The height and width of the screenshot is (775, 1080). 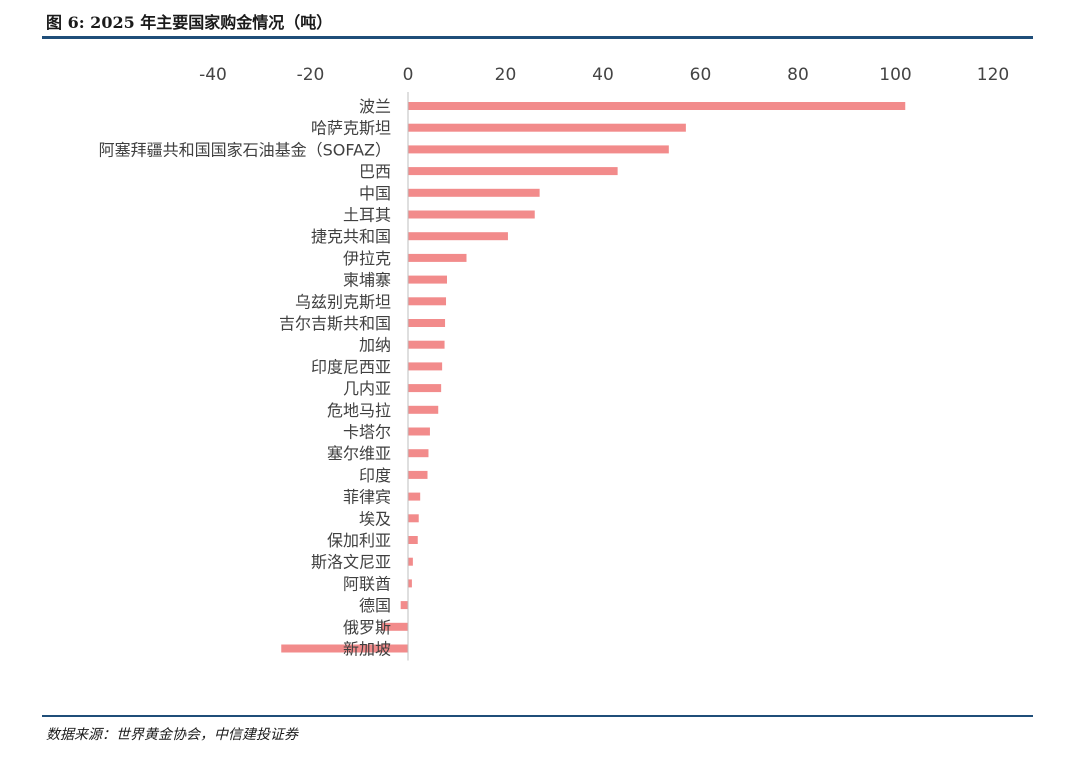 I want to click on figure-title: 图 6: 2025 年主要国家购金情况（吨）, so click(x=189, y=22).